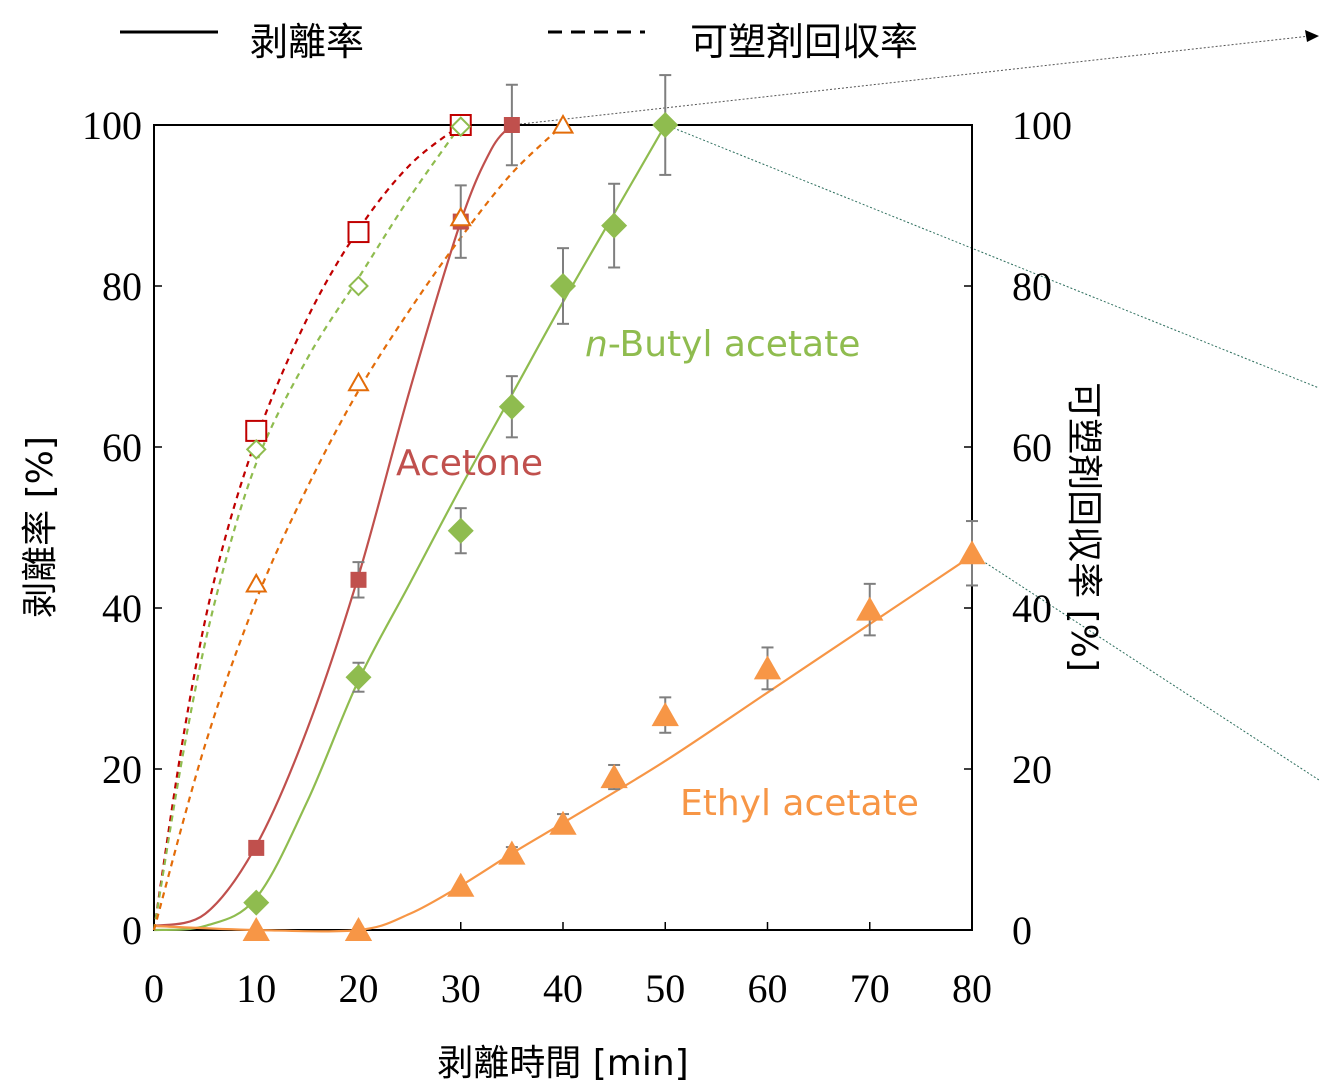 This screenshot has height=1088, width=1319. I want to click on y-tick-label-left: 60, so click(122, 447).